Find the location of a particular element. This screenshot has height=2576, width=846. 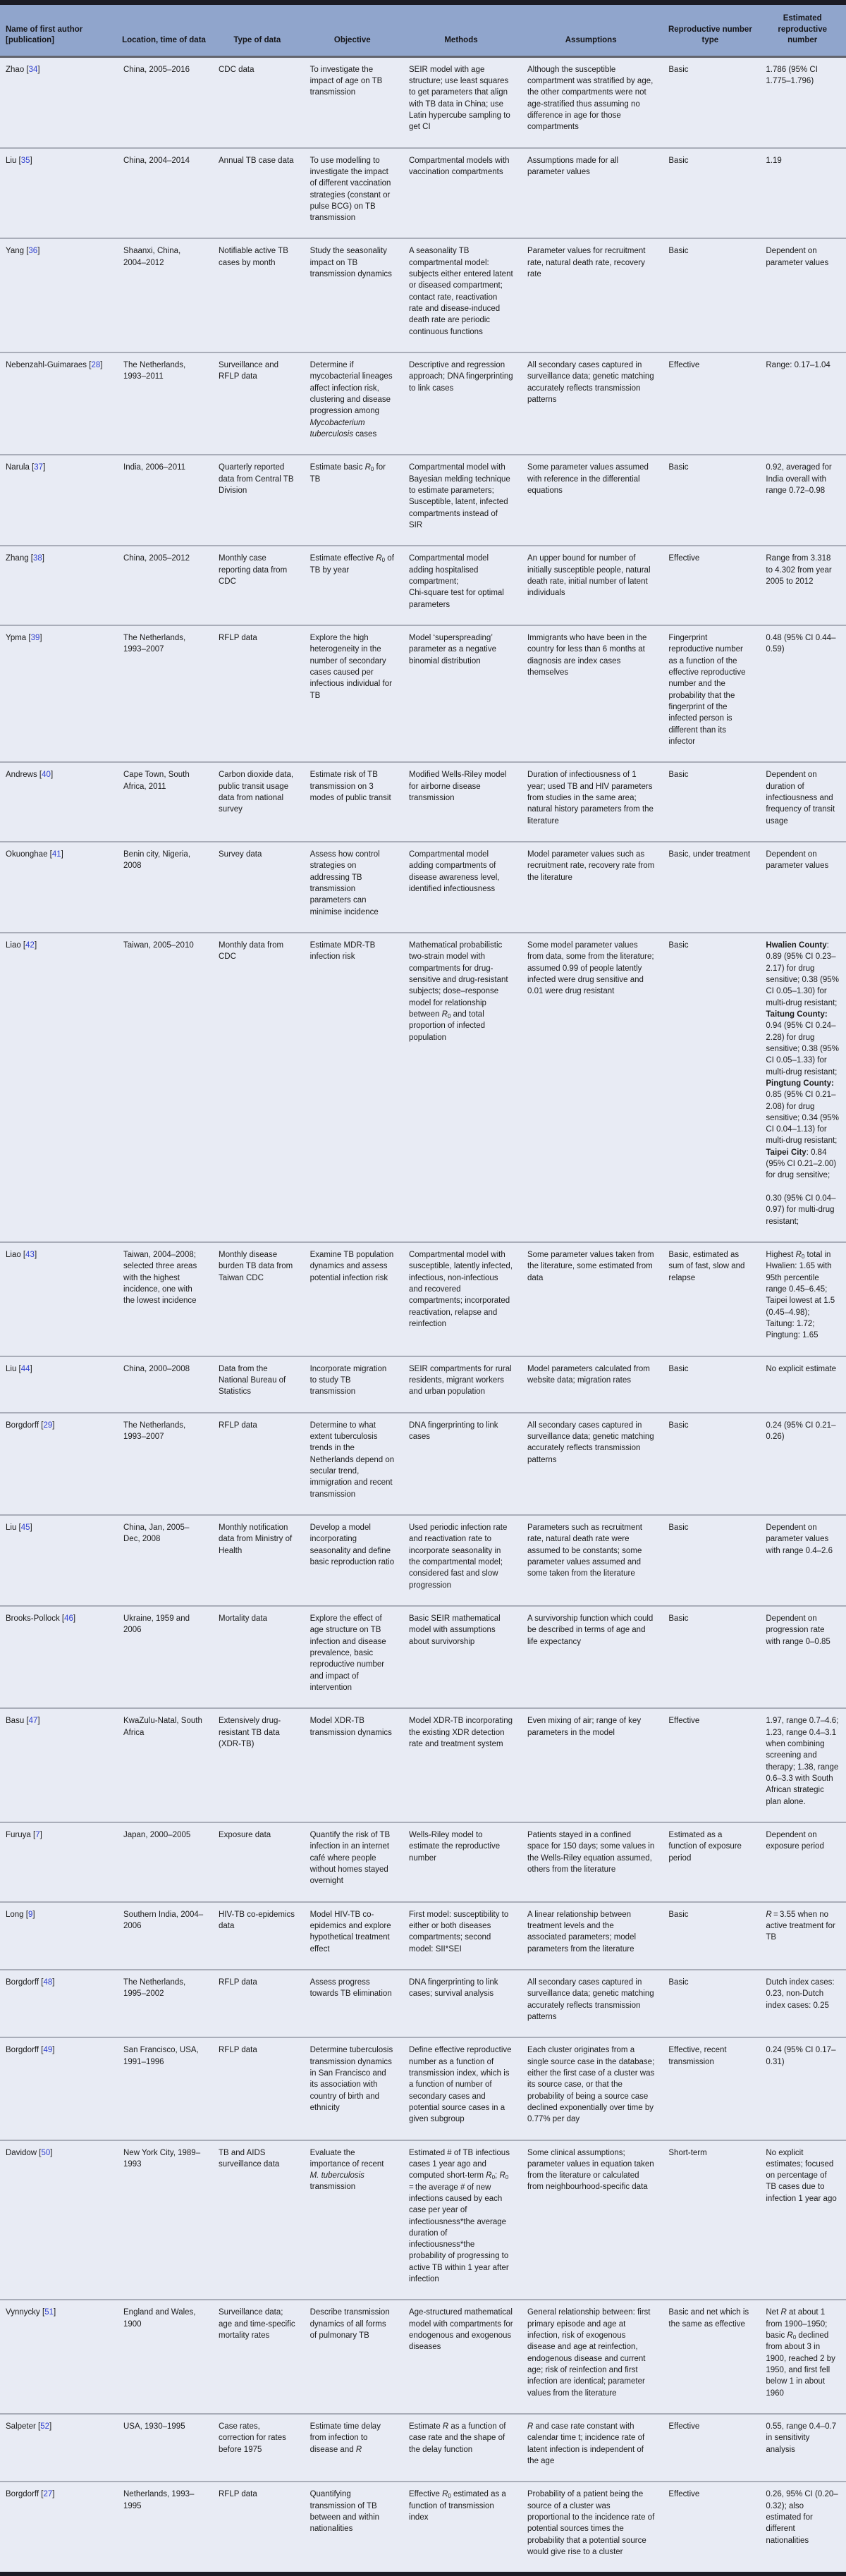

cell-estimate: 1.786 (95% CI 1.775–1.796) is located at coordinates (792, 75).